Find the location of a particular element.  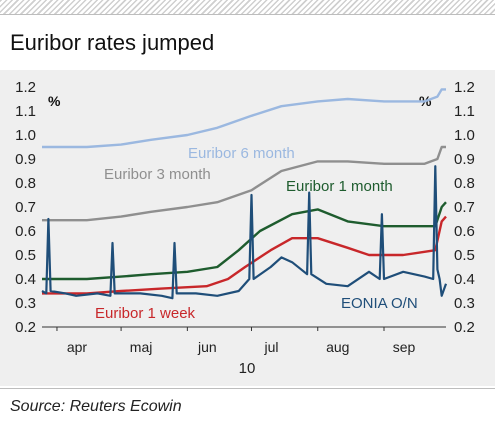

series-line-euribor-1-month is located at coordinates (244, 241).